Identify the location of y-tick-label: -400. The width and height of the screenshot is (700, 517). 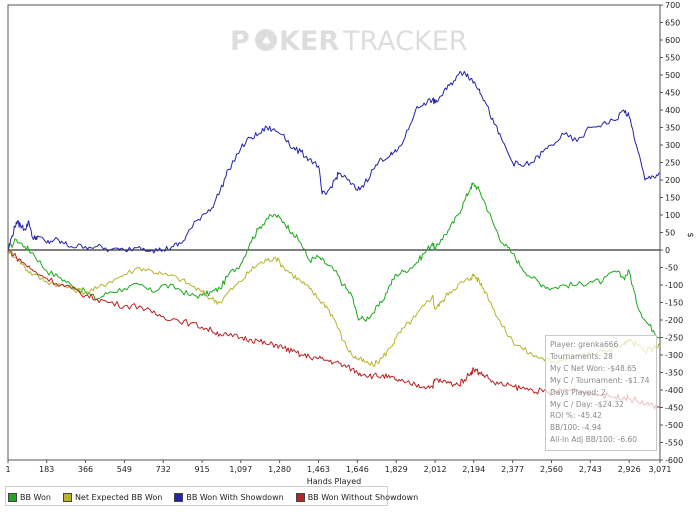
(674, 390).